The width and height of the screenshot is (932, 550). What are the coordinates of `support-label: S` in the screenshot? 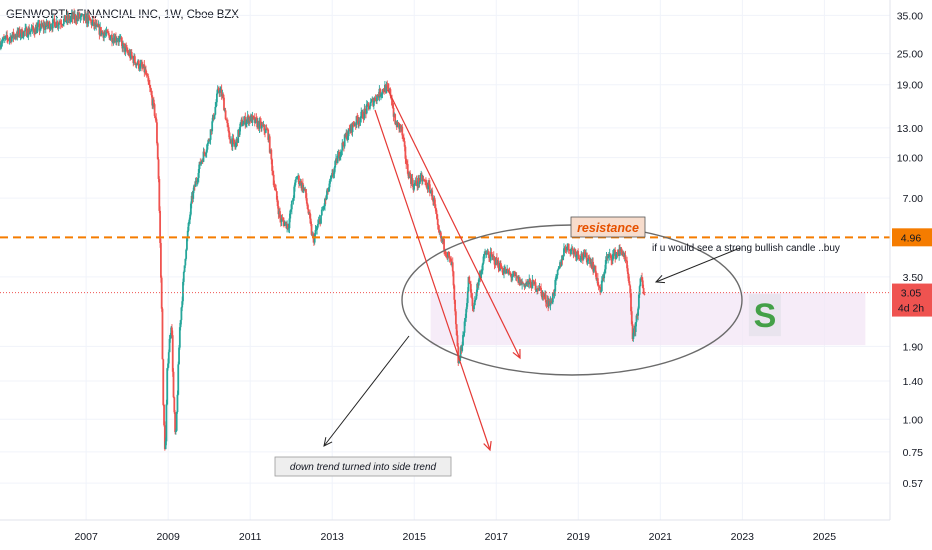 It's located at (765, 316).